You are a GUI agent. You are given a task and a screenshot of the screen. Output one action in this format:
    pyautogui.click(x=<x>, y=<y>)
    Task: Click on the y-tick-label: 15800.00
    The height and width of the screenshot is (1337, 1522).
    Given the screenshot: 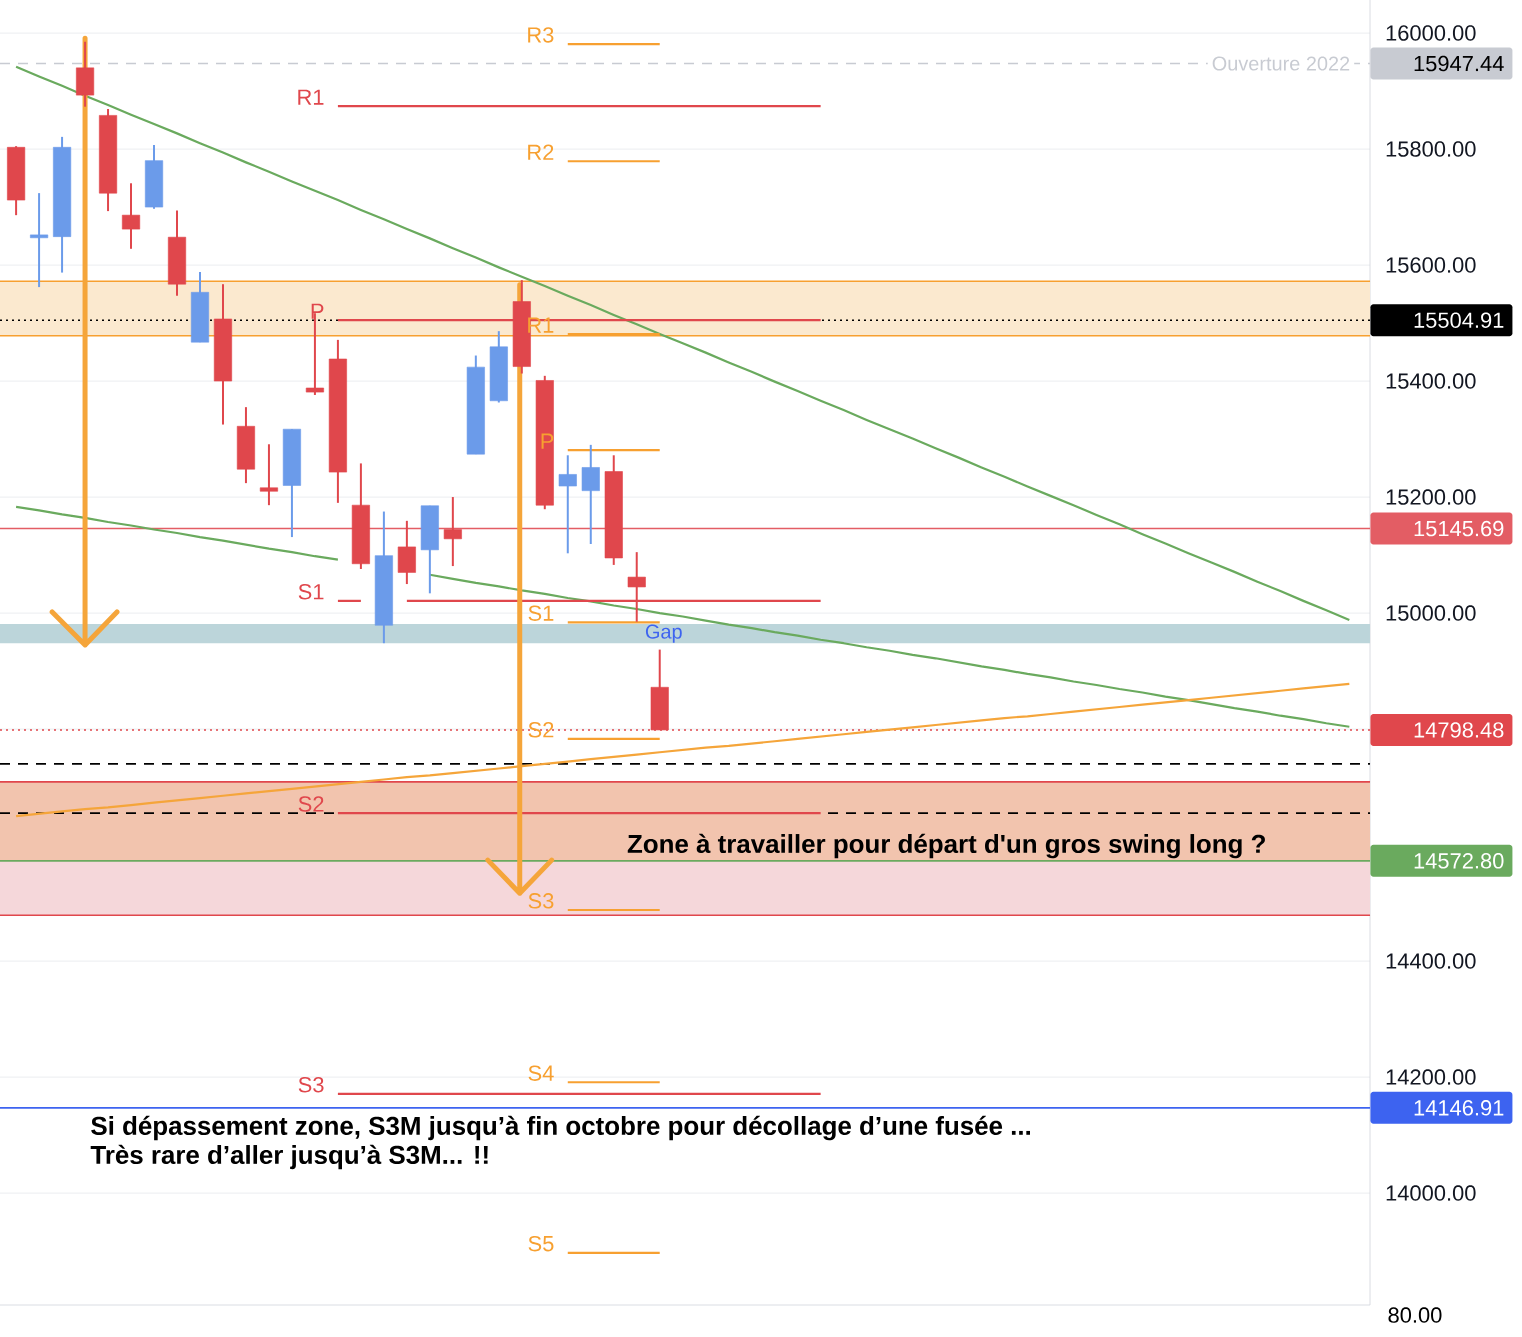 What is the action you would take?
    pyautogui.click(x=1431, y=149)
    